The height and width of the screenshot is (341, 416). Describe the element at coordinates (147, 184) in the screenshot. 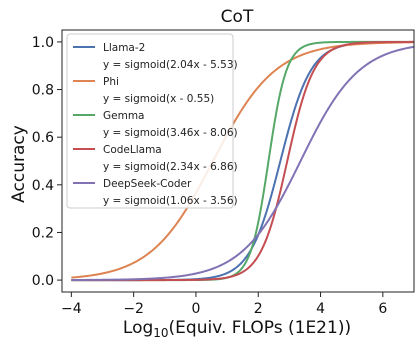

I see `legend-label-deepseek-coder: DeepSeek-Coder` at that location.